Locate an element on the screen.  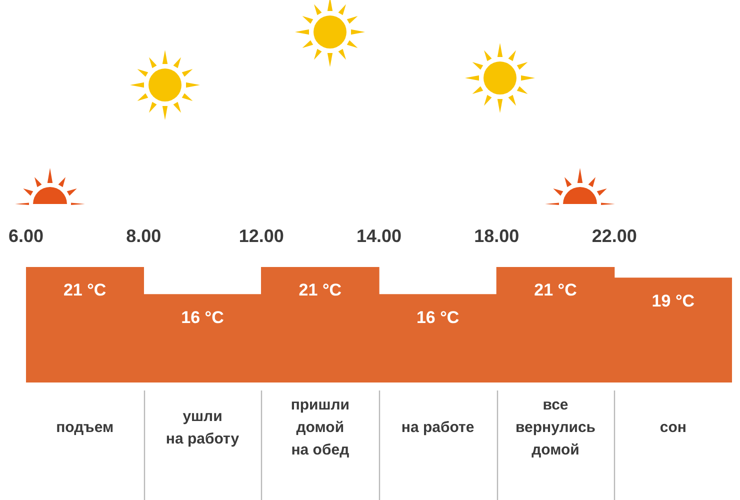
text: 6.00 is located at coordinates (26, 236).